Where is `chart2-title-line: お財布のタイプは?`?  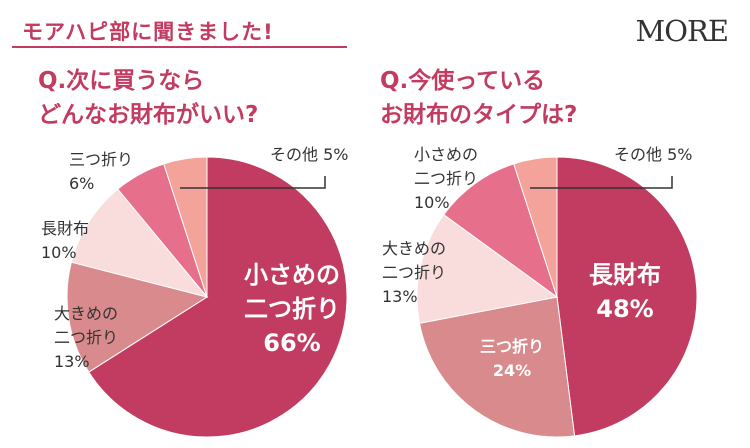
chart2-title-line: お財布のタイプは? is located at coordinates (479, 115).